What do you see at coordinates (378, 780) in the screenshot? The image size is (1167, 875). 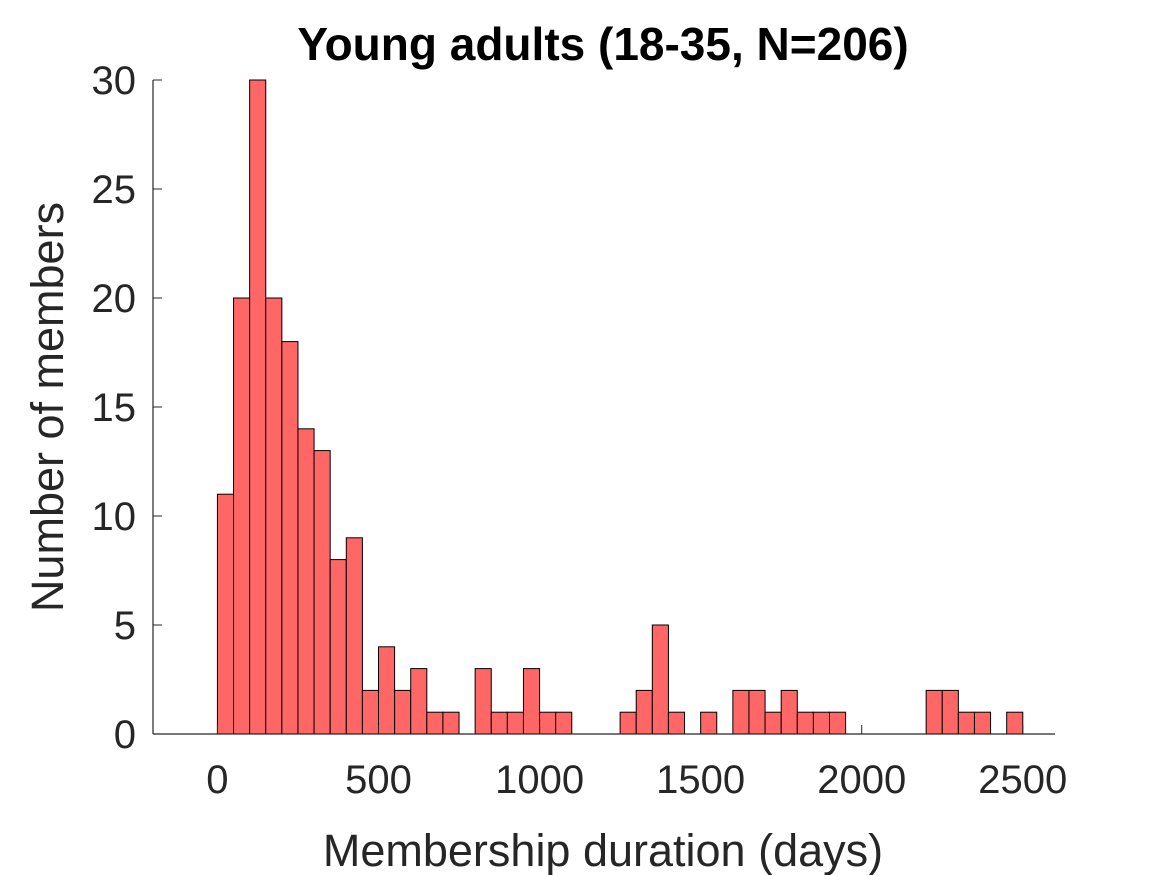 I see `x-tick-label: 500` at bounding box center [378, 780].